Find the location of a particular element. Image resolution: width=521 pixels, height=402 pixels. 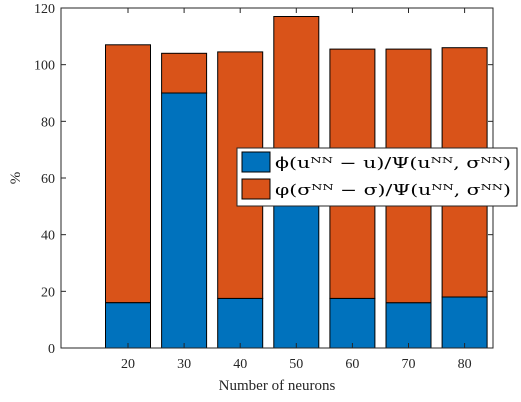

x-tick-label: 70 is located at coordinates (409, 364).